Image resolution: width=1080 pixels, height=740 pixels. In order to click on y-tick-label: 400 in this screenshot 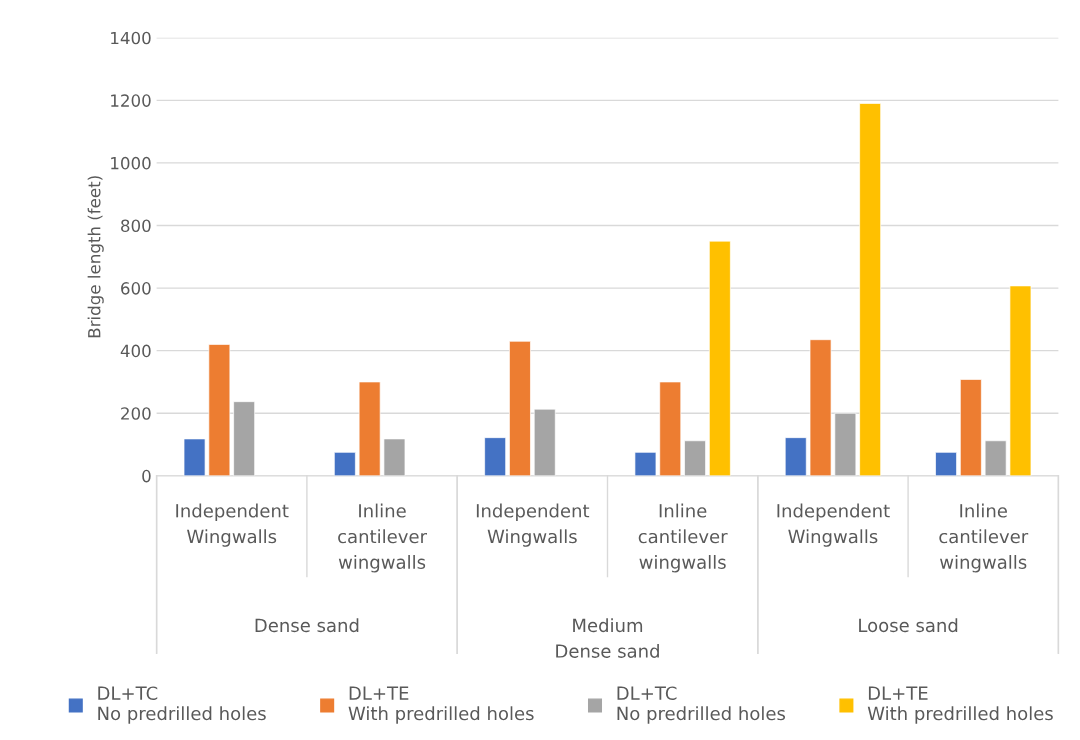, I will do `click(135, 351)`.